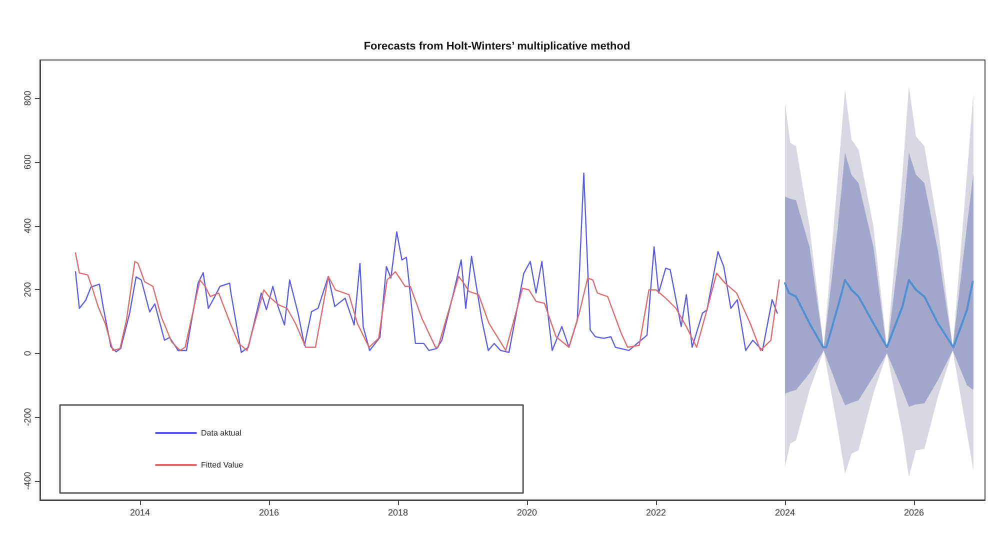 The width and height of the screenshot is (994, 535). Describe the element at coordinates (269, 513) in the screenshot. I see `x-tick-label: 2016` at that location.